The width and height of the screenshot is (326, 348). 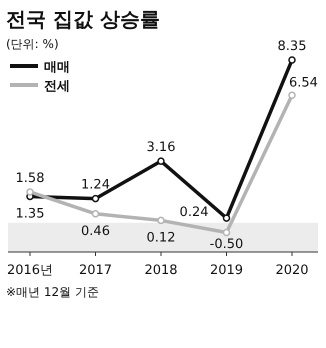 What do you see at coordinates (194, 212) in the screenshot?
I see `data-label: 0.24` at bounding box center [194, 212].